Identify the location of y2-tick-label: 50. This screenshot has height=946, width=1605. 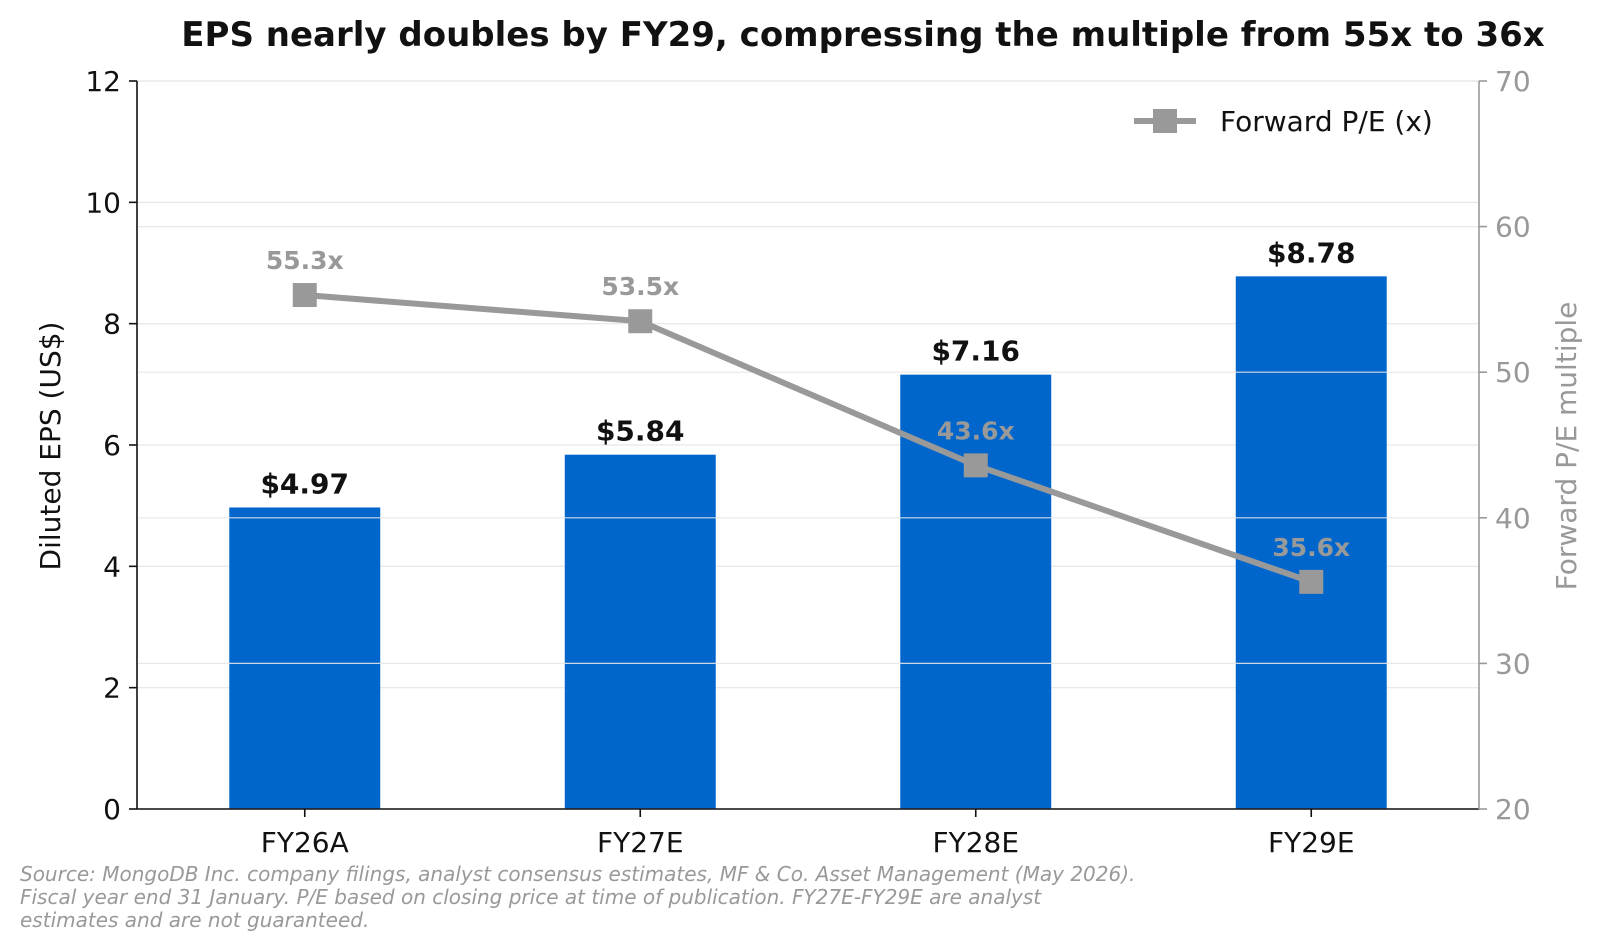
(1513, 372).